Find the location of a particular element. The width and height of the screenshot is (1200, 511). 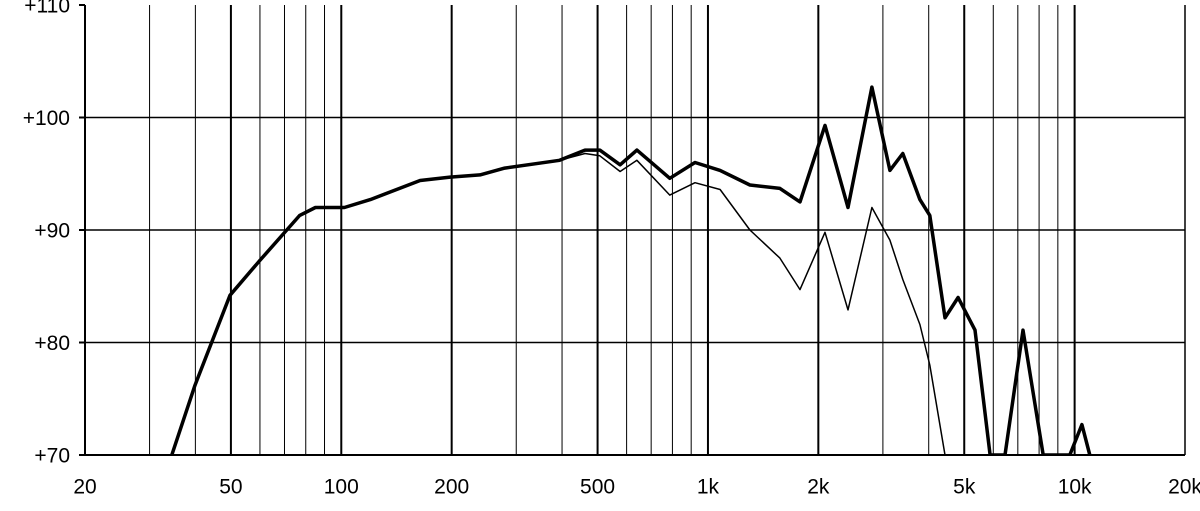

x-tick-label: 500 is located at coordinates (597, 487).